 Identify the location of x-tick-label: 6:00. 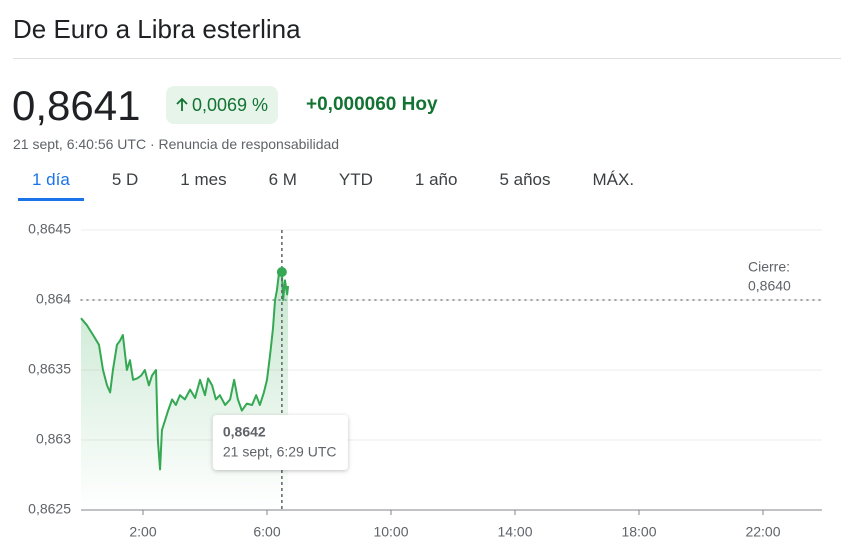
(266, 532).